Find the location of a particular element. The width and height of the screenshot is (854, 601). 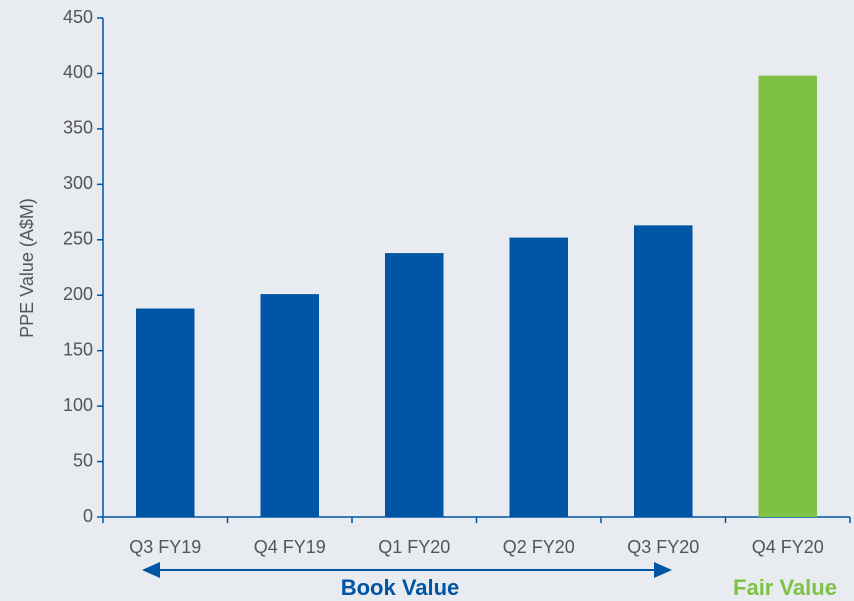

y-tick-label: 250 is located at coordinates (78, 239).